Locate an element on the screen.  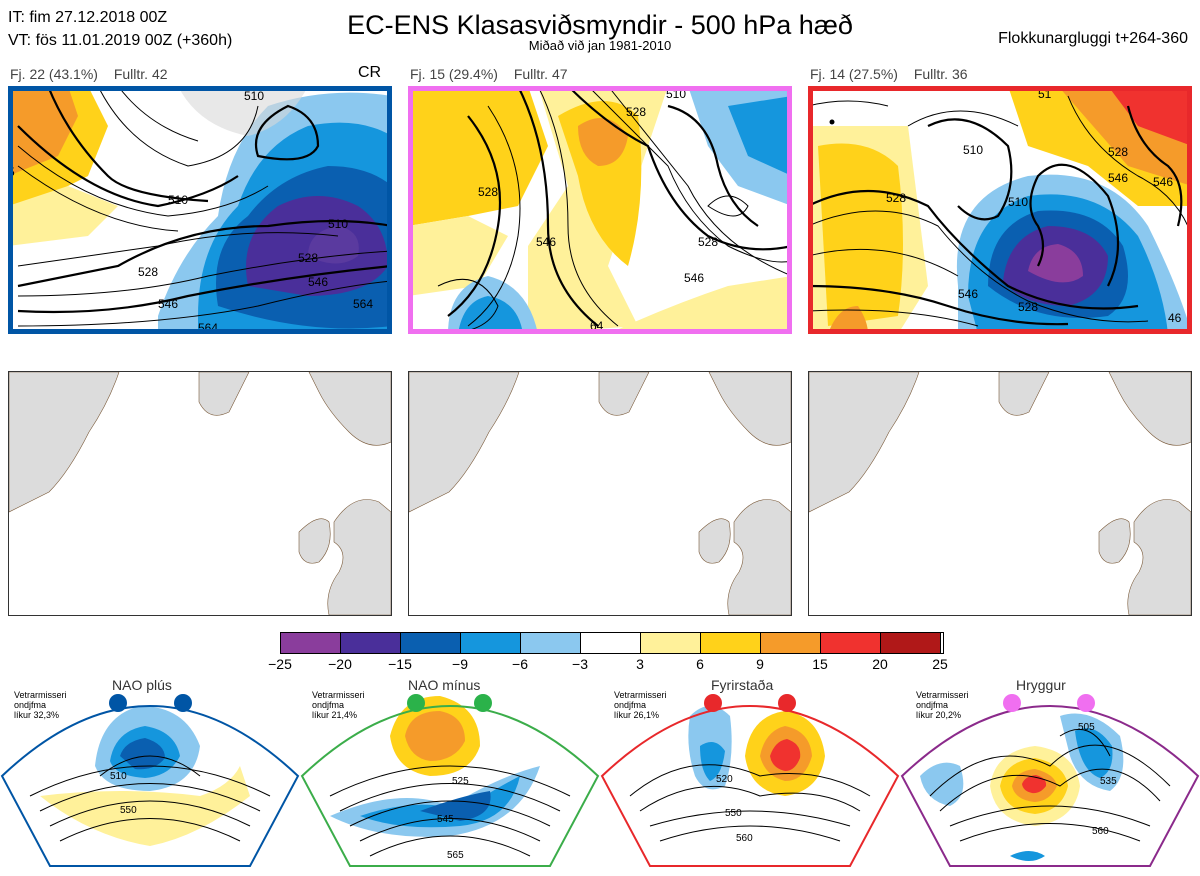
colorbar-tick-label: 9 is located at coordinates (760, 664).